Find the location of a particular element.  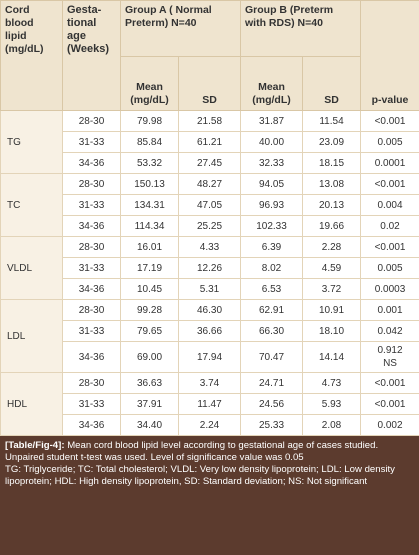

data-cell: 2.24 is located at coordinates (209, 425).